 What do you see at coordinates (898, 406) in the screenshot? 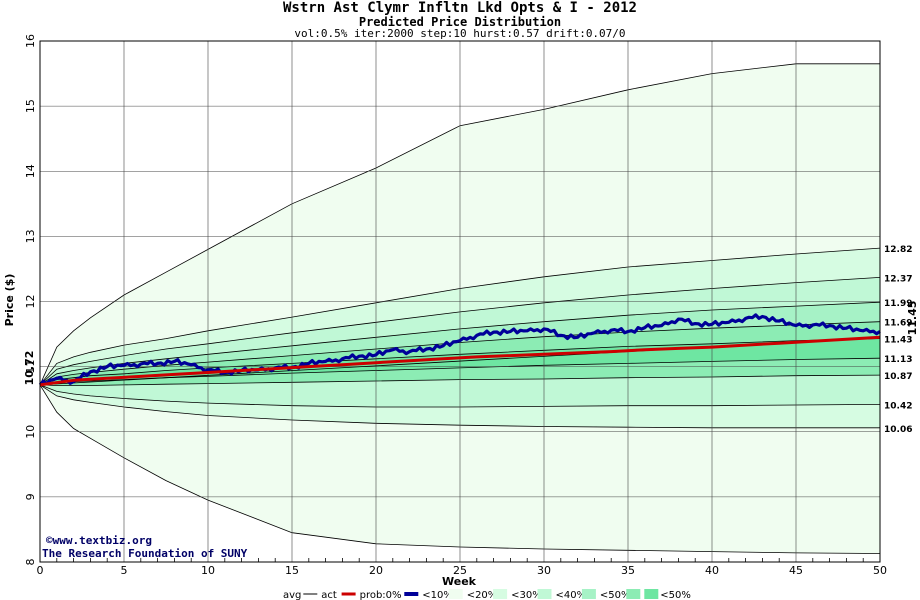
I see `right-label-7: 10.42` at bounding box center [898, 406].